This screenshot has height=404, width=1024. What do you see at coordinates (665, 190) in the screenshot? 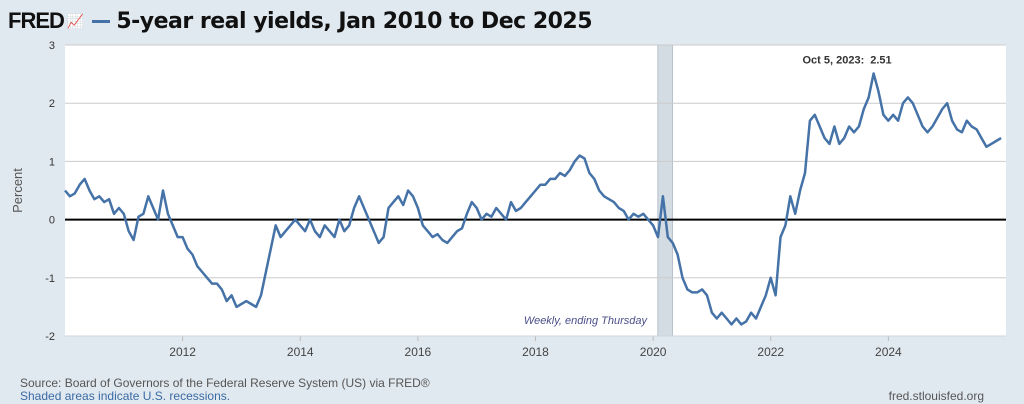
I see `recession-shading` at bounding box center [665, 190].